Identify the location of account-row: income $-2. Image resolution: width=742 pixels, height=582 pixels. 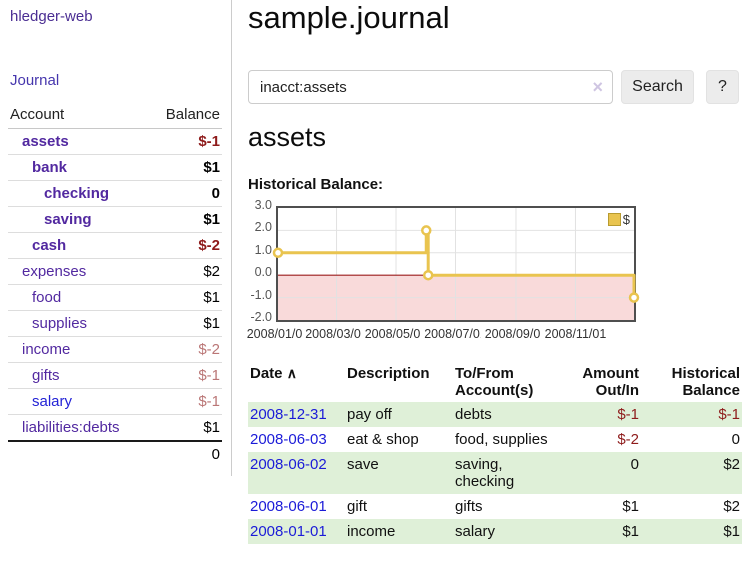
(115, 350).